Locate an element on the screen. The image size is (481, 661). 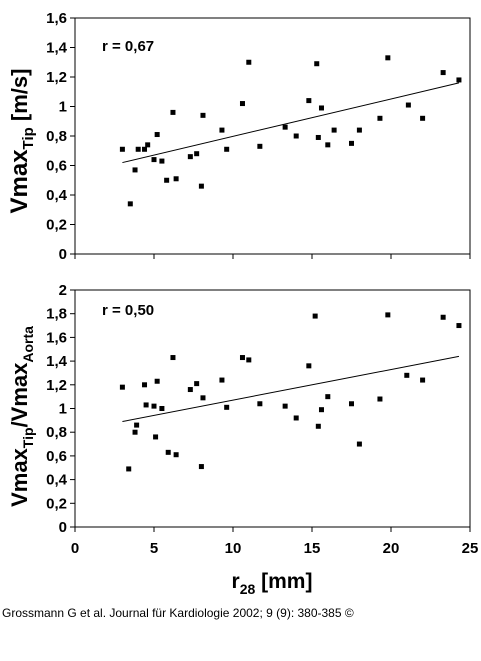
x-tick-label: 25 is located at coordinates (470, 548).